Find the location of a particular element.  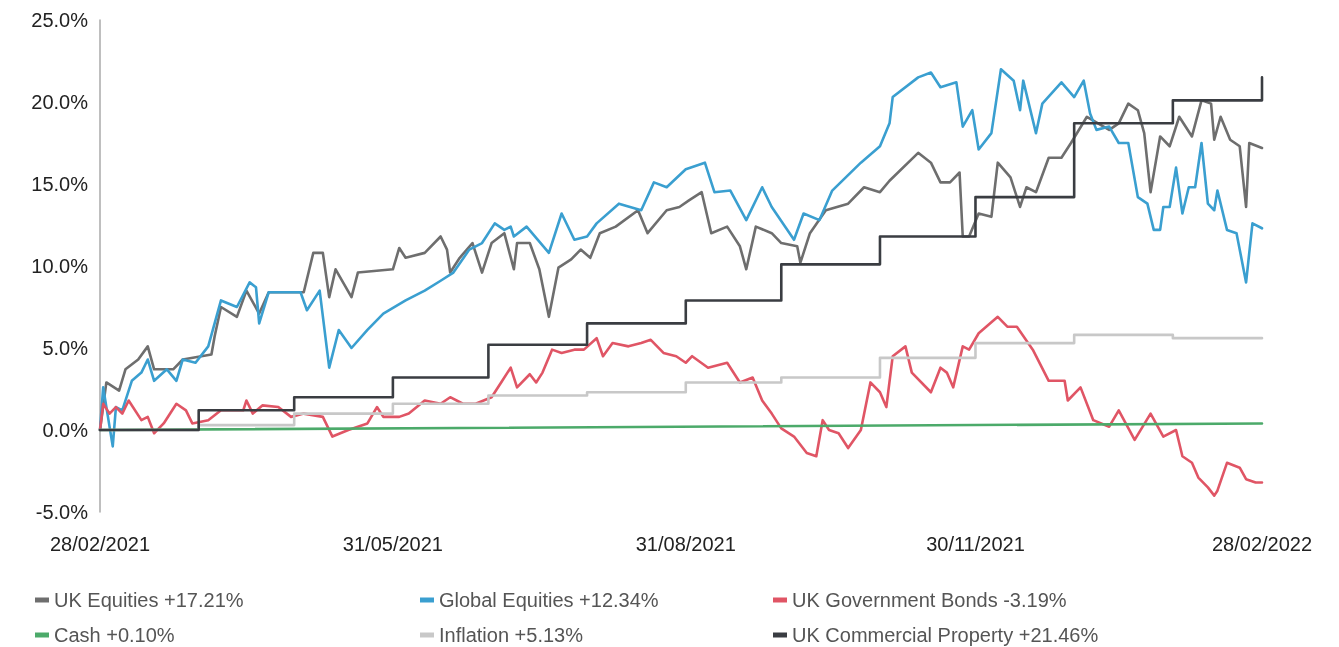

legend-label: UK Commercial Property +21.46% is located at coordinates (945, 635).